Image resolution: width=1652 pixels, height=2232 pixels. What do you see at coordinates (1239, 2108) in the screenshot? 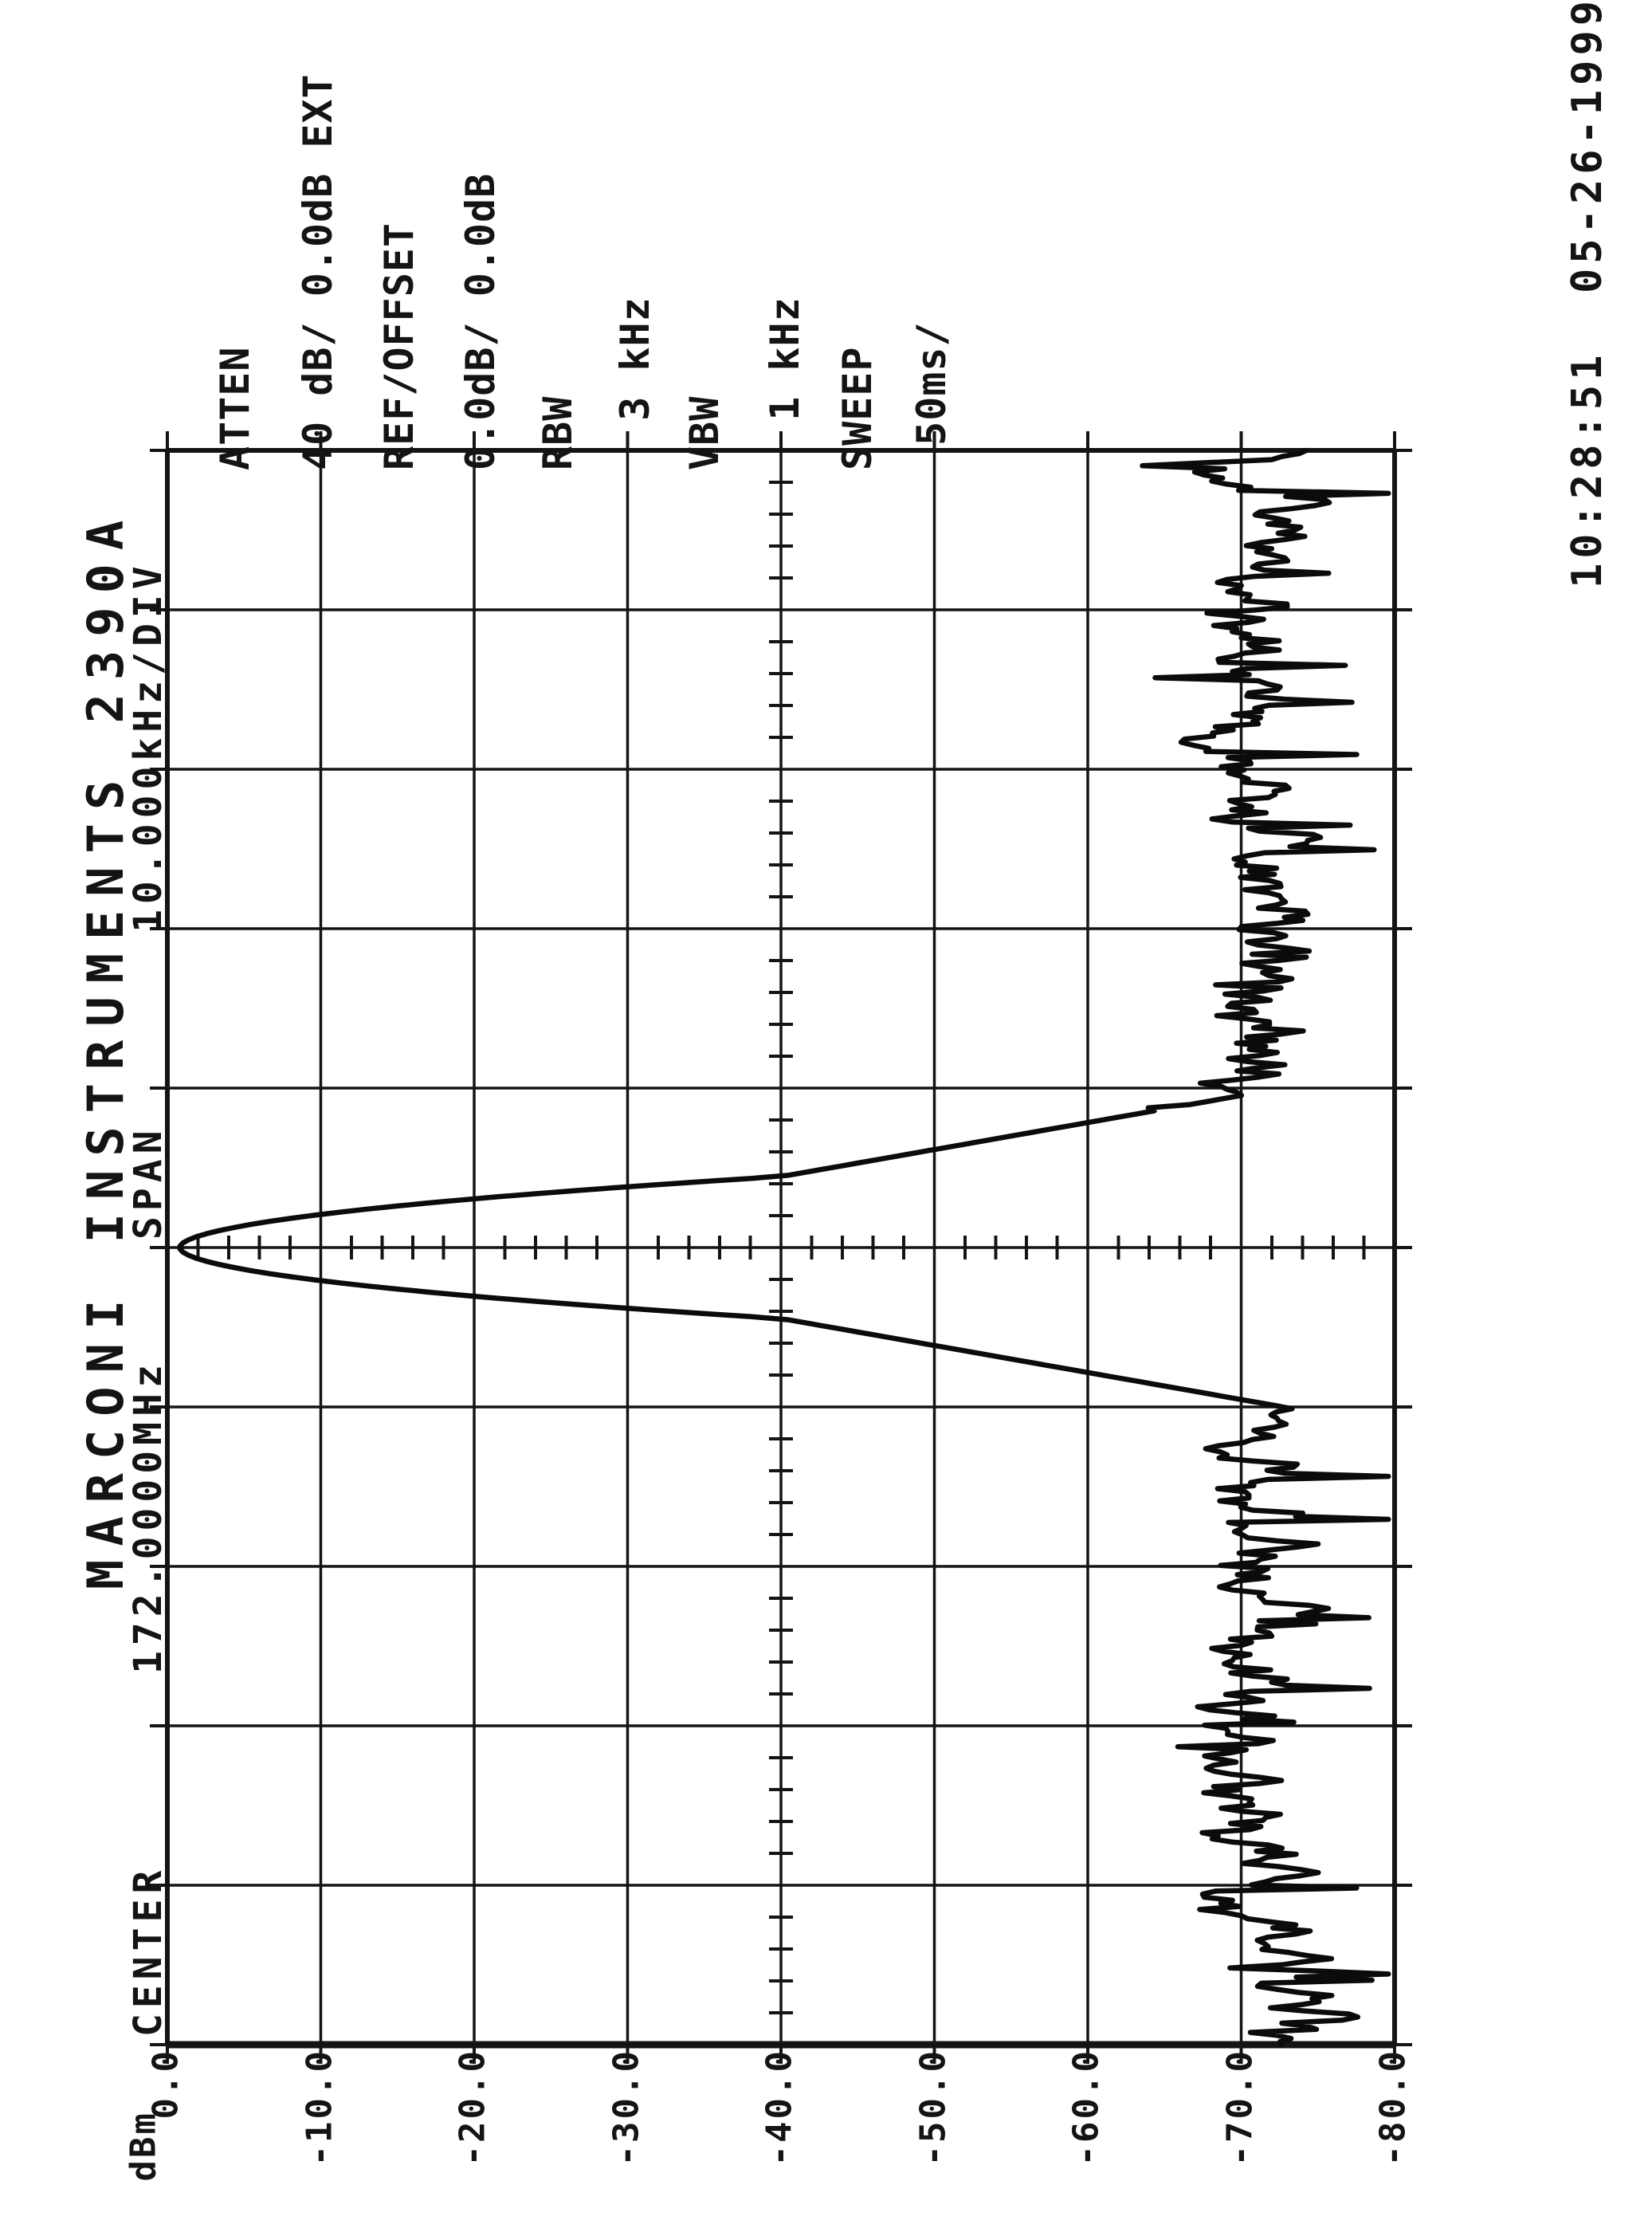
I see `amplitude-tick-label: -70.0` at bounding box center [1239, 2108].